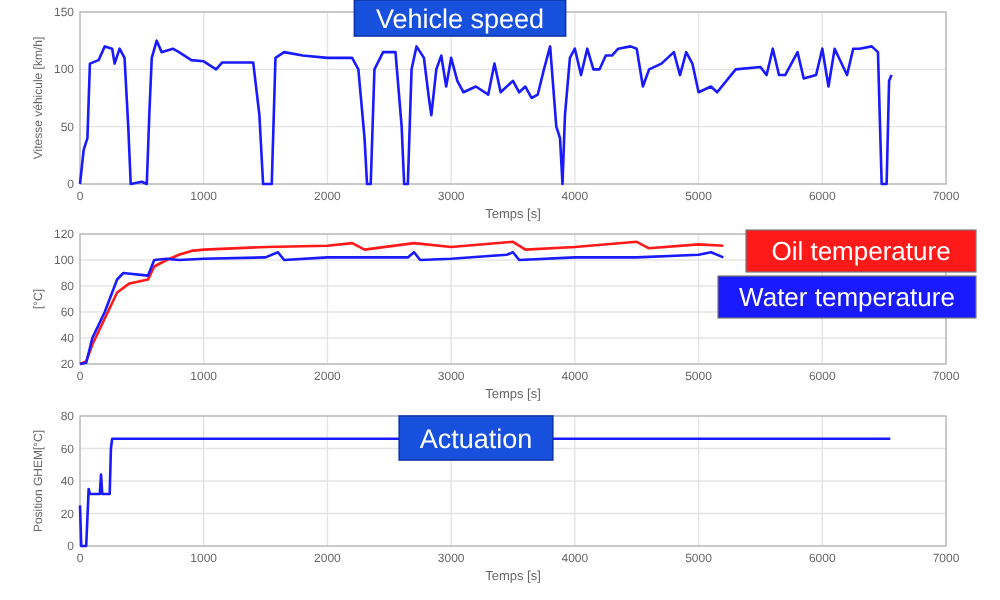  Describe the element at coordinates (476, 439) in the screenshot. I see `chart-title: Actuation` at that location.